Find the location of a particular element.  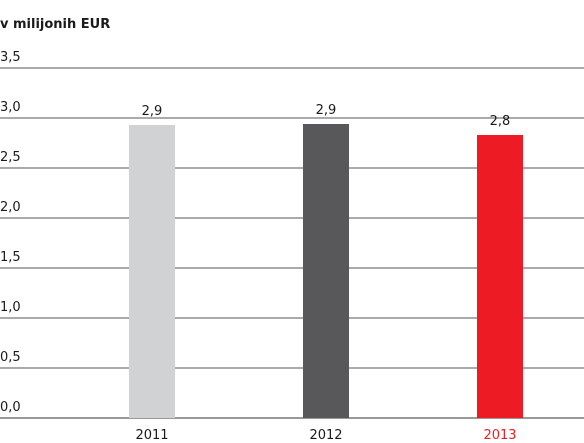

x-tick-label: 2012 is located at coordinates (325, 435).